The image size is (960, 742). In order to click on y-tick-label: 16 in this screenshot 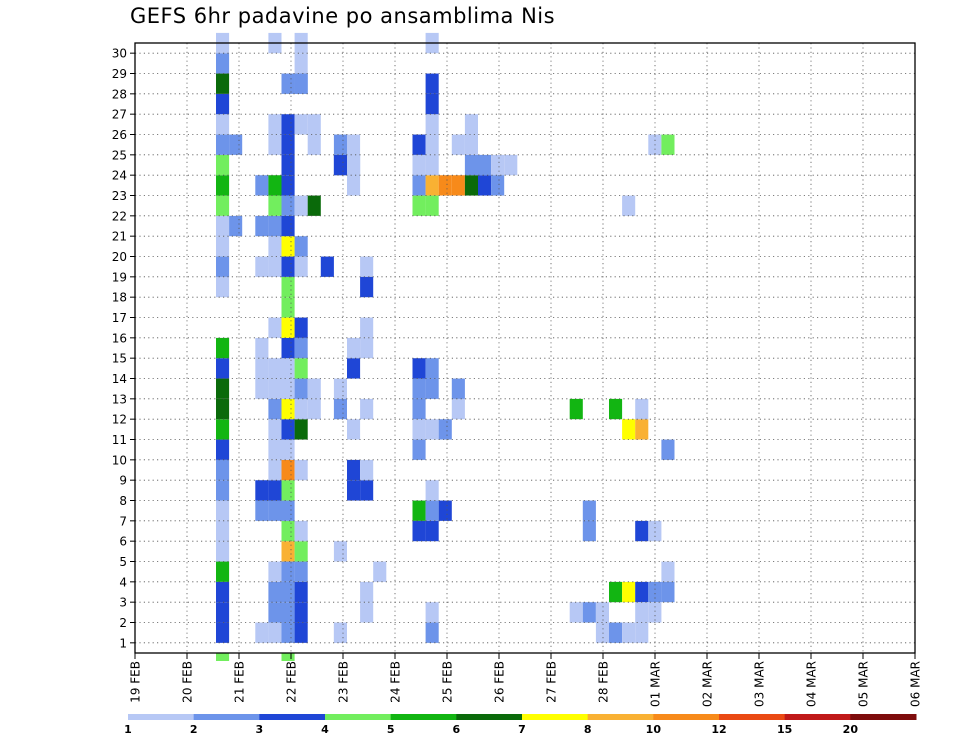, I will do `click(119, 338)`.